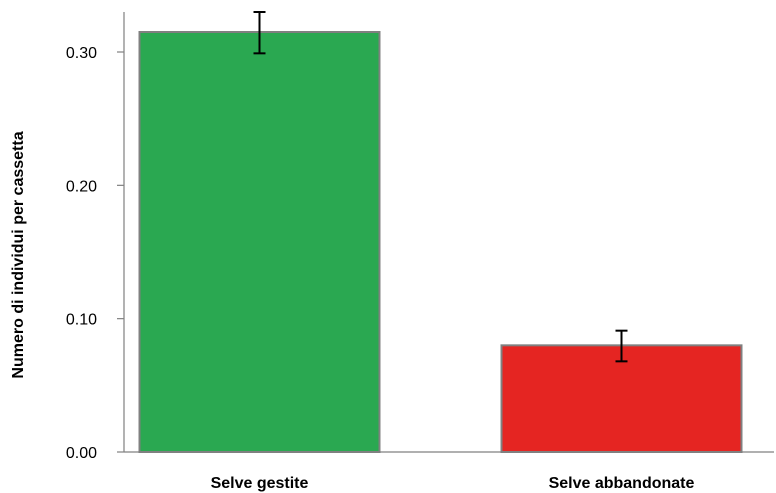  Describe the element at coordinates (81, 53) in the screenshot. I see `y-tick-label: 0.30` at that location.